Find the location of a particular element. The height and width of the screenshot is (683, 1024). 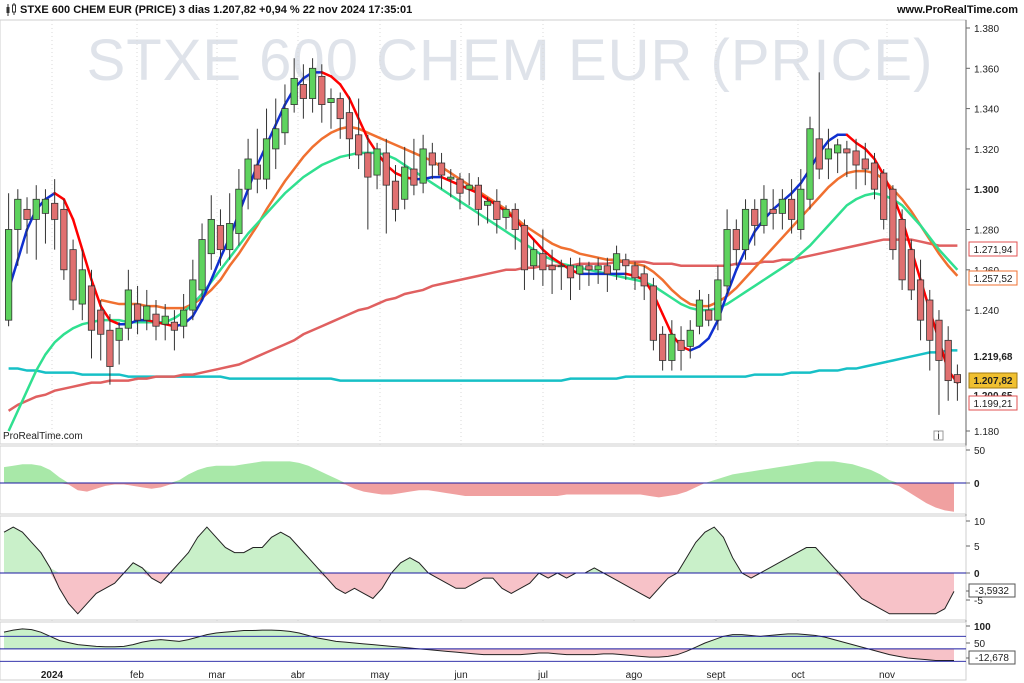

info-icon is located at coordinates (938, 435).